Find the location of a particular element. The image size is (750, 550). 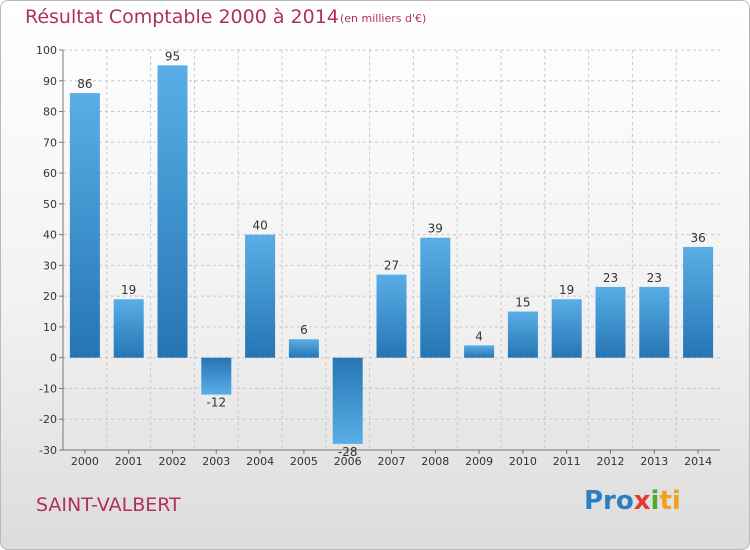

x-tick-label: 2012 is located at coordinates (611, 461).